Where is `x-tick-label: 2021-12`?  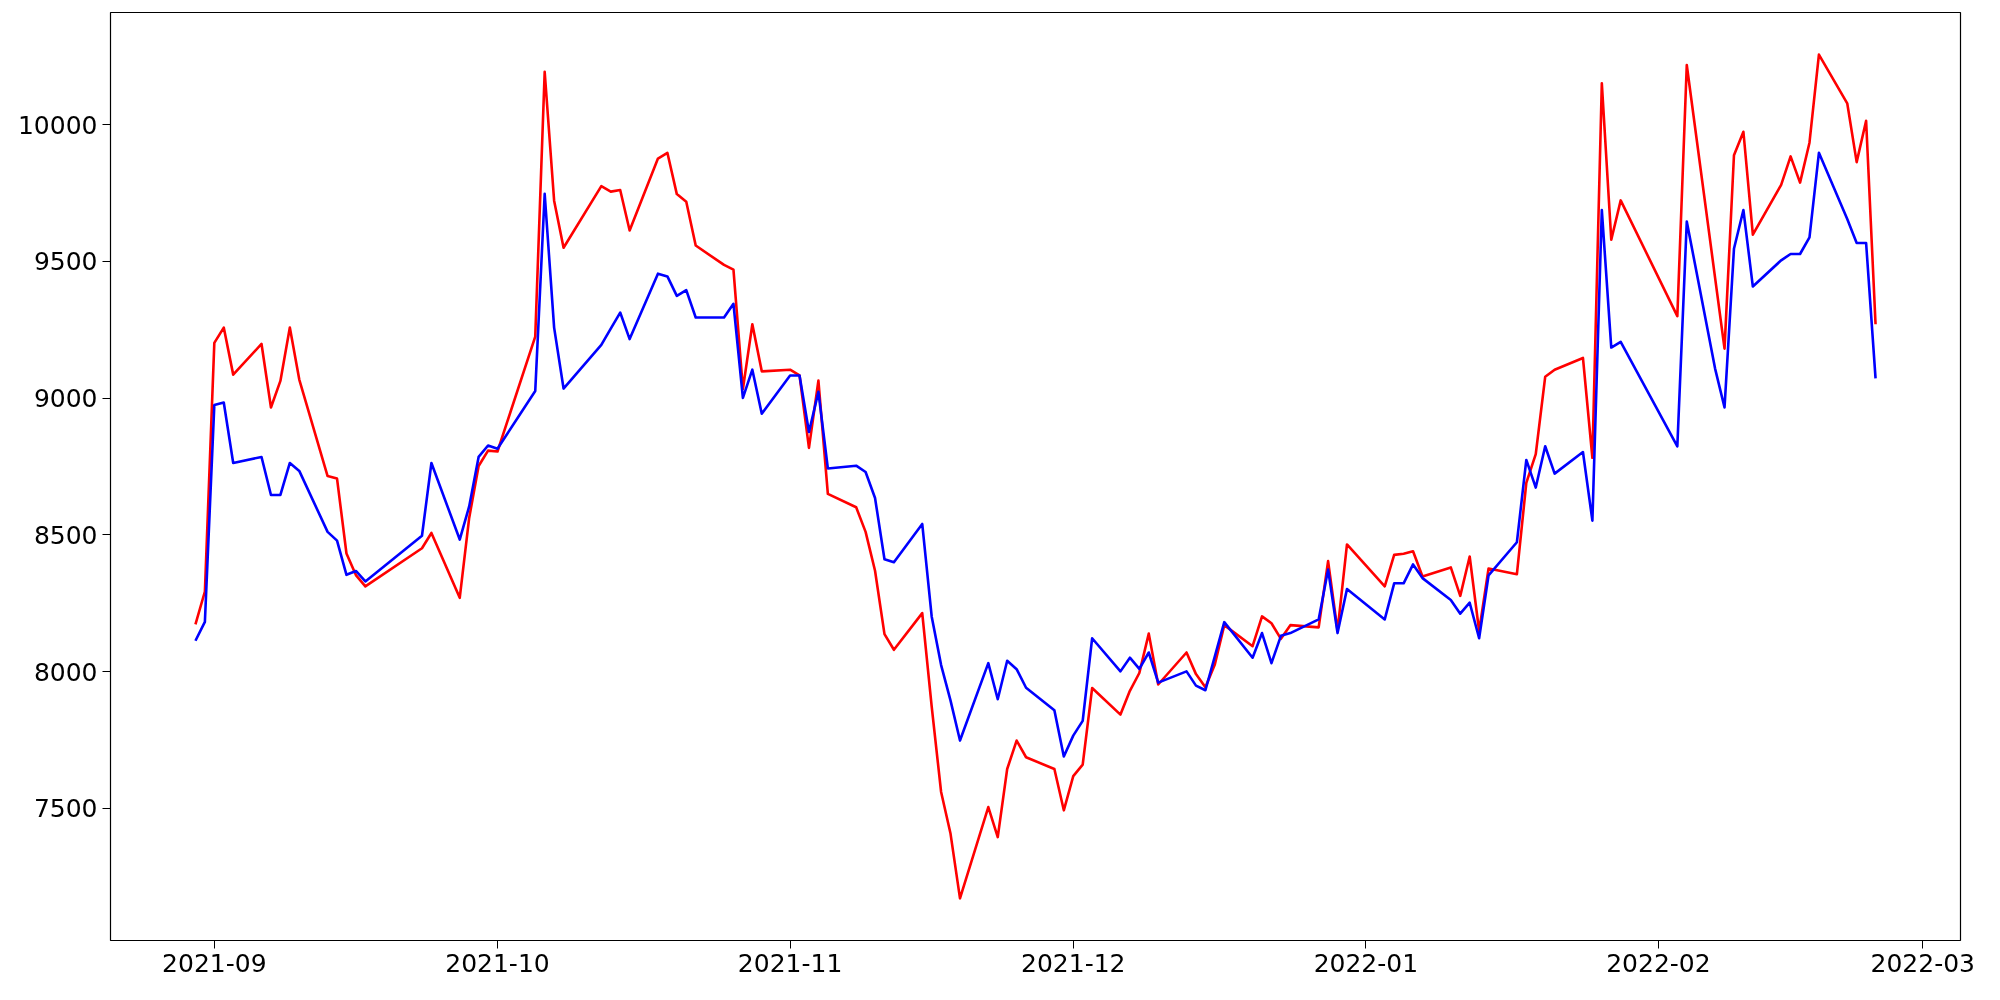 x-tick-label: 2021-12 is located at coordinates (1073, 963).